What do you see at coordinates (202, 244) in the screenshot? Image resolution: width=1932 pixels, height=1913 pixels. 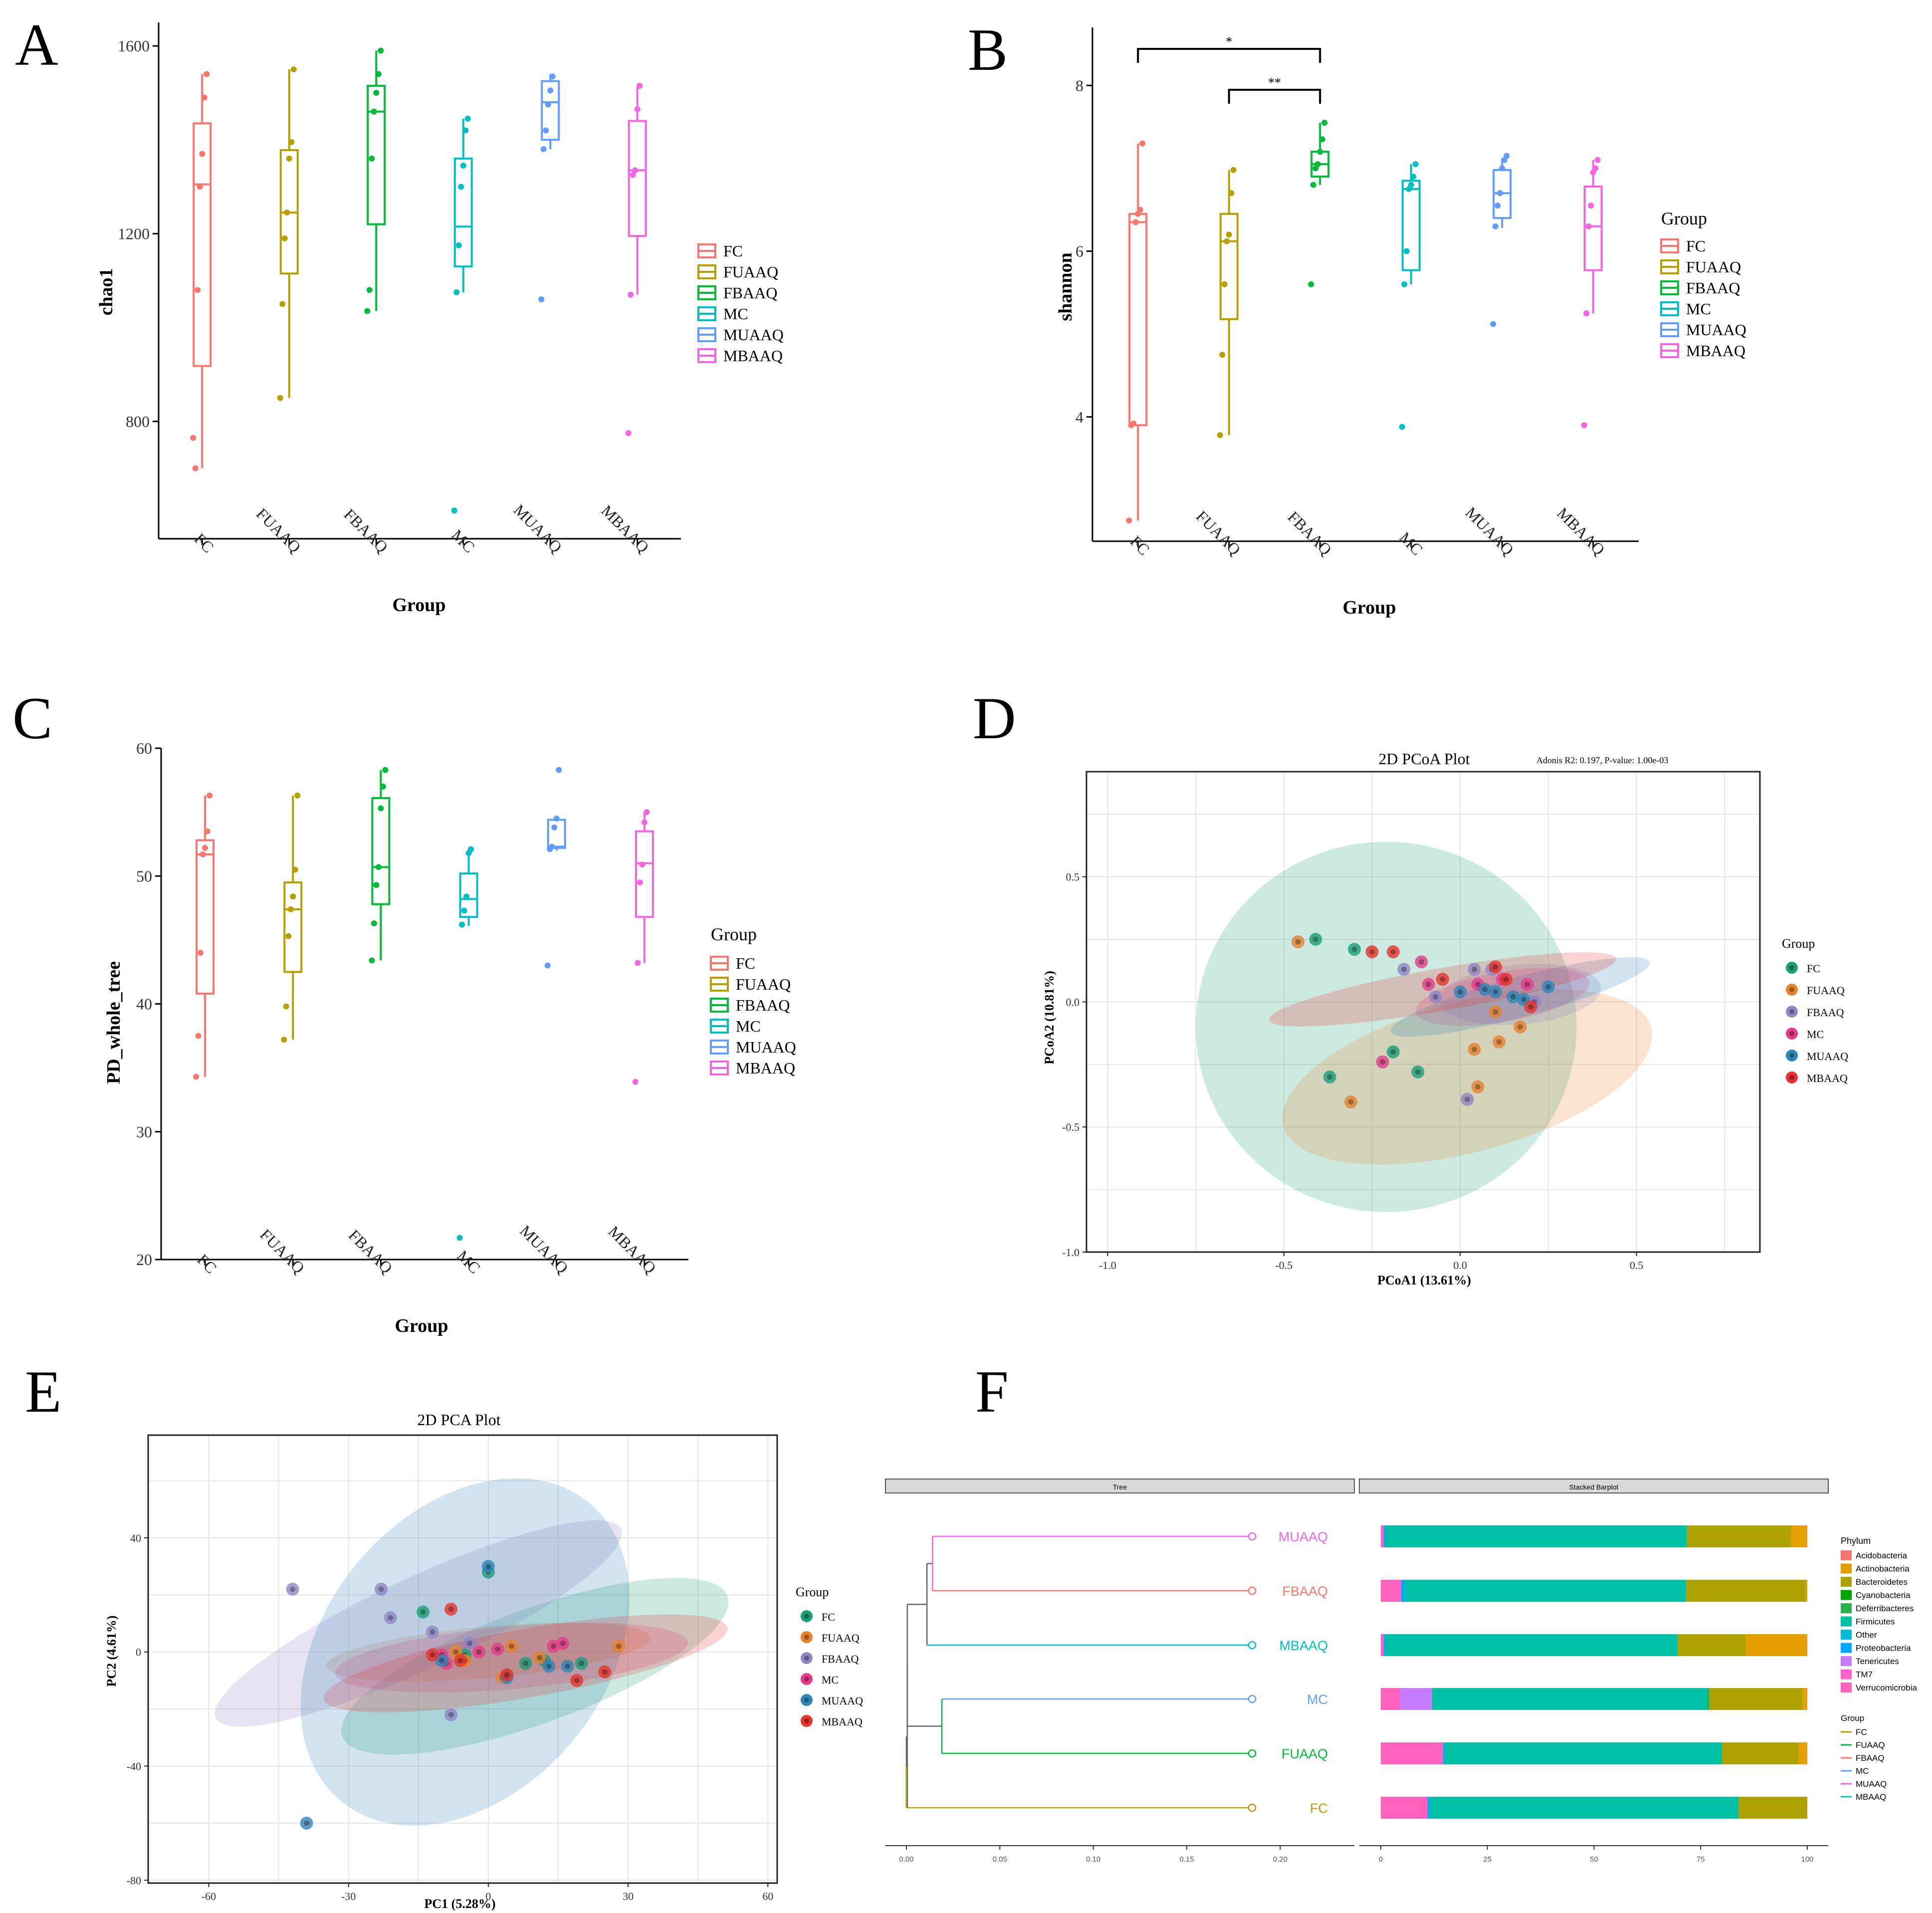 I see `chao1-box` at bounding box center [202, 244].